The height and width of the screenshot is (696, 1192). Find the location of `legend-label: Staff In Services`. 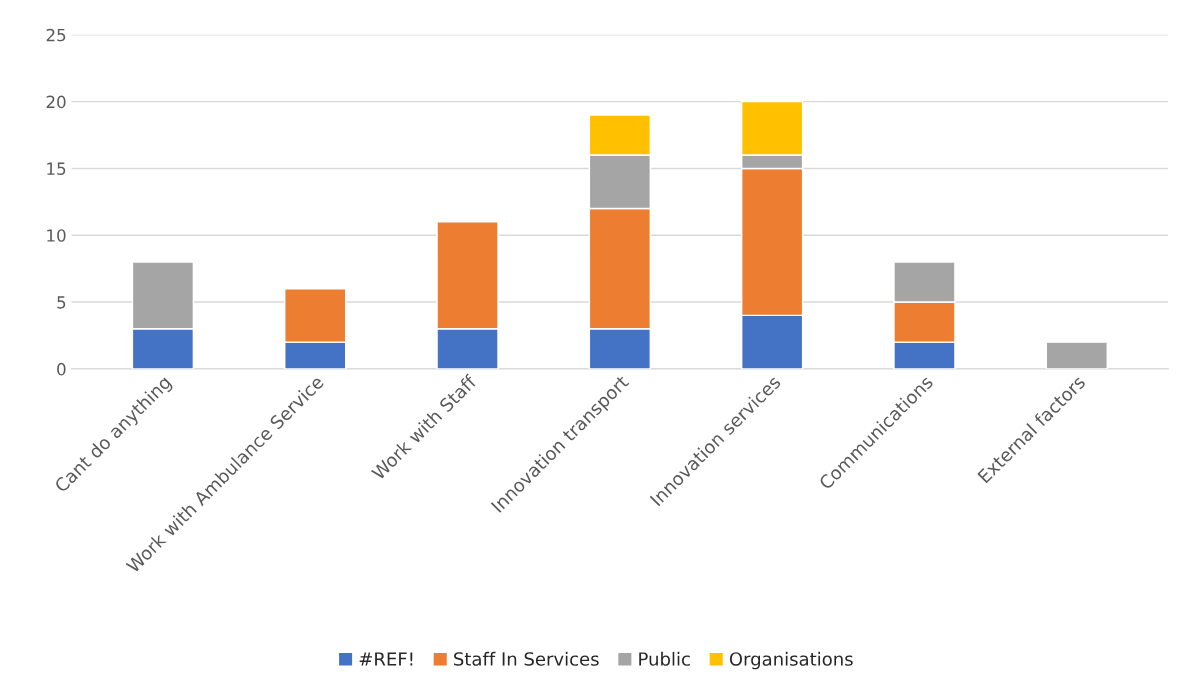

legend-label: Staff In Services is located at coordinates (526, 658).